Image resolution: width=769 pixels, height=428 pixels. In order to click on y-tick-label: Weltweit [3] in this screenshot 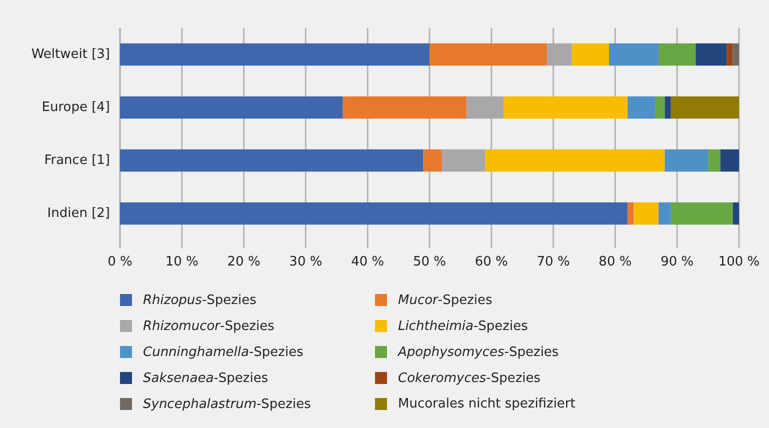, I will do `click(70, 54)`.